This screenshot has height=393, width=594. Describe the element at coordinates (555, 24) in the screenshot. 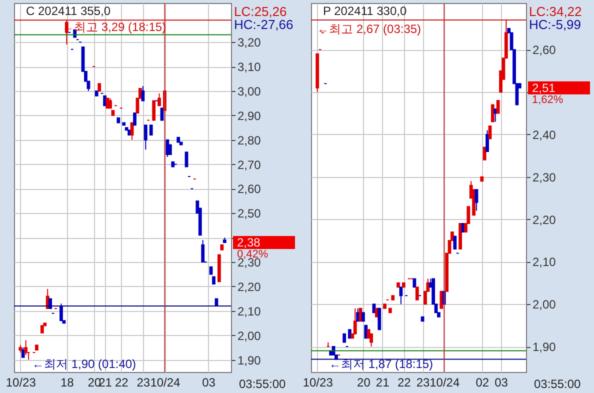

I see `text: HC:-5,99` at that location.